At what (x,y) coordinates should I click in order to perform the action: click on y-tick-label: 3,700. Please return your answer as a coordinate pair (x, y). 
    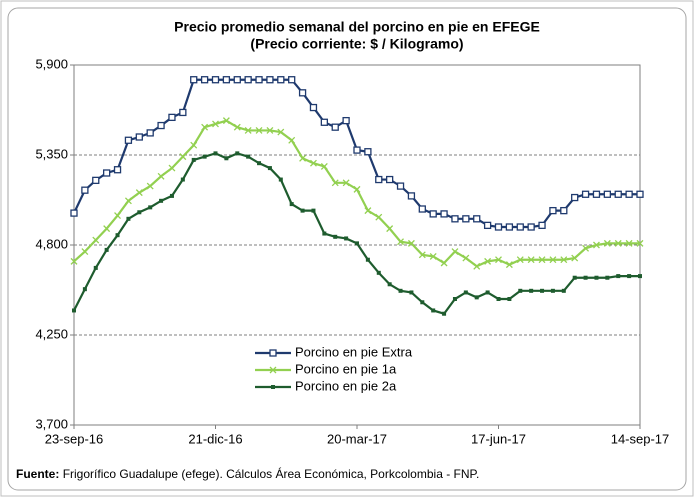
    Looking at the image, I should click on (51, 423).